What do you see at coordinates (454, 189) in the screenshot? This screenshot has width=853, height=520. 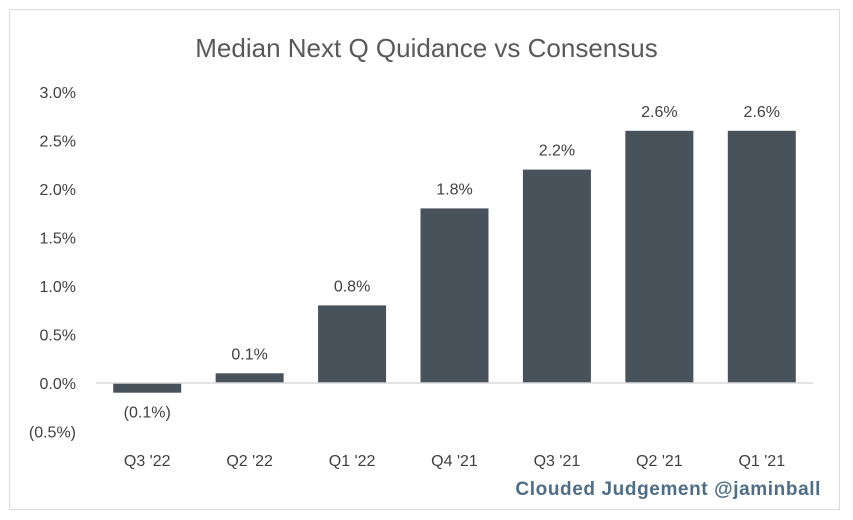 I see `data-label: 1.8%` at bounding box center [454, 189].